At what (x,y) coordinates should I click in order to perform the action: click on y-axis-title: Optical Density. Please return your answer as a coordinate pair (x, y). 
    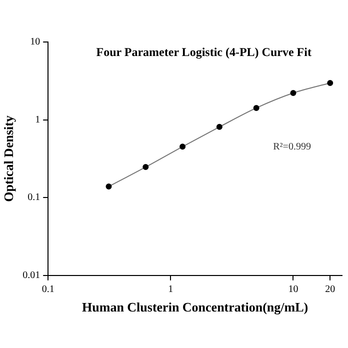
    Looking at the image, I should click on (8, 158).